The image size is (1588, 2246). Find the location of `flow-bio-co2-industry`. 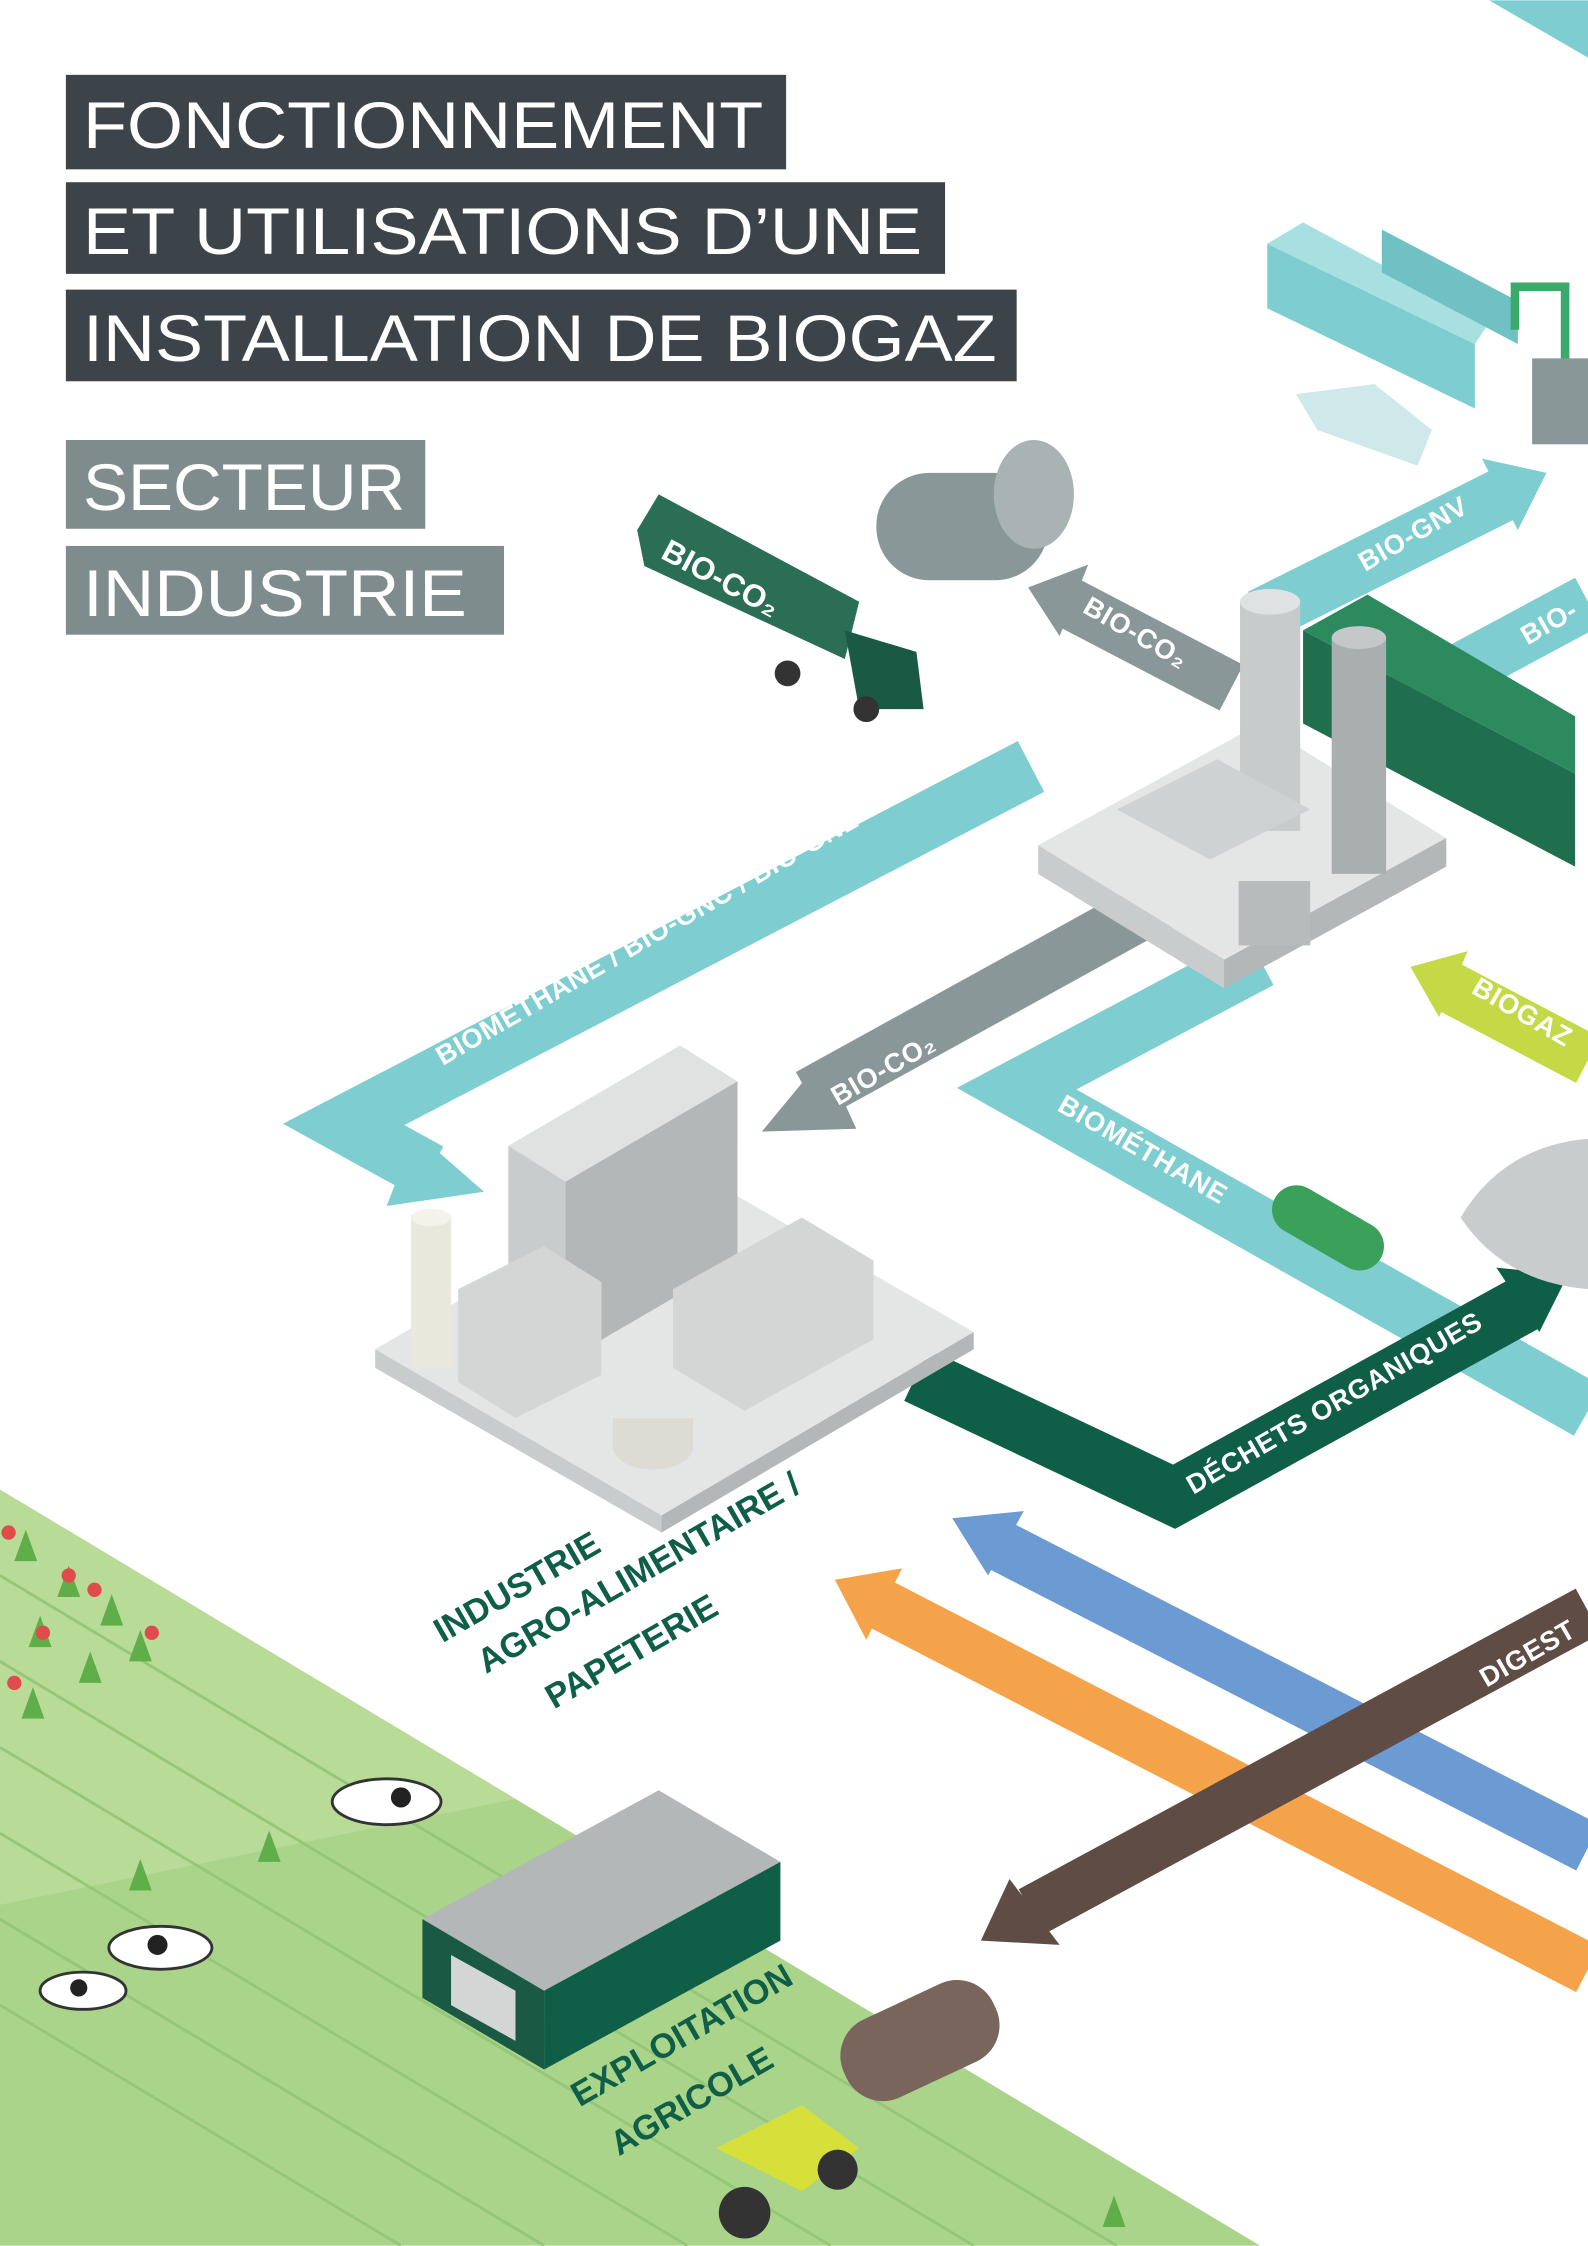

flow-bio-co2-industry is located at coordinates (984, 999).